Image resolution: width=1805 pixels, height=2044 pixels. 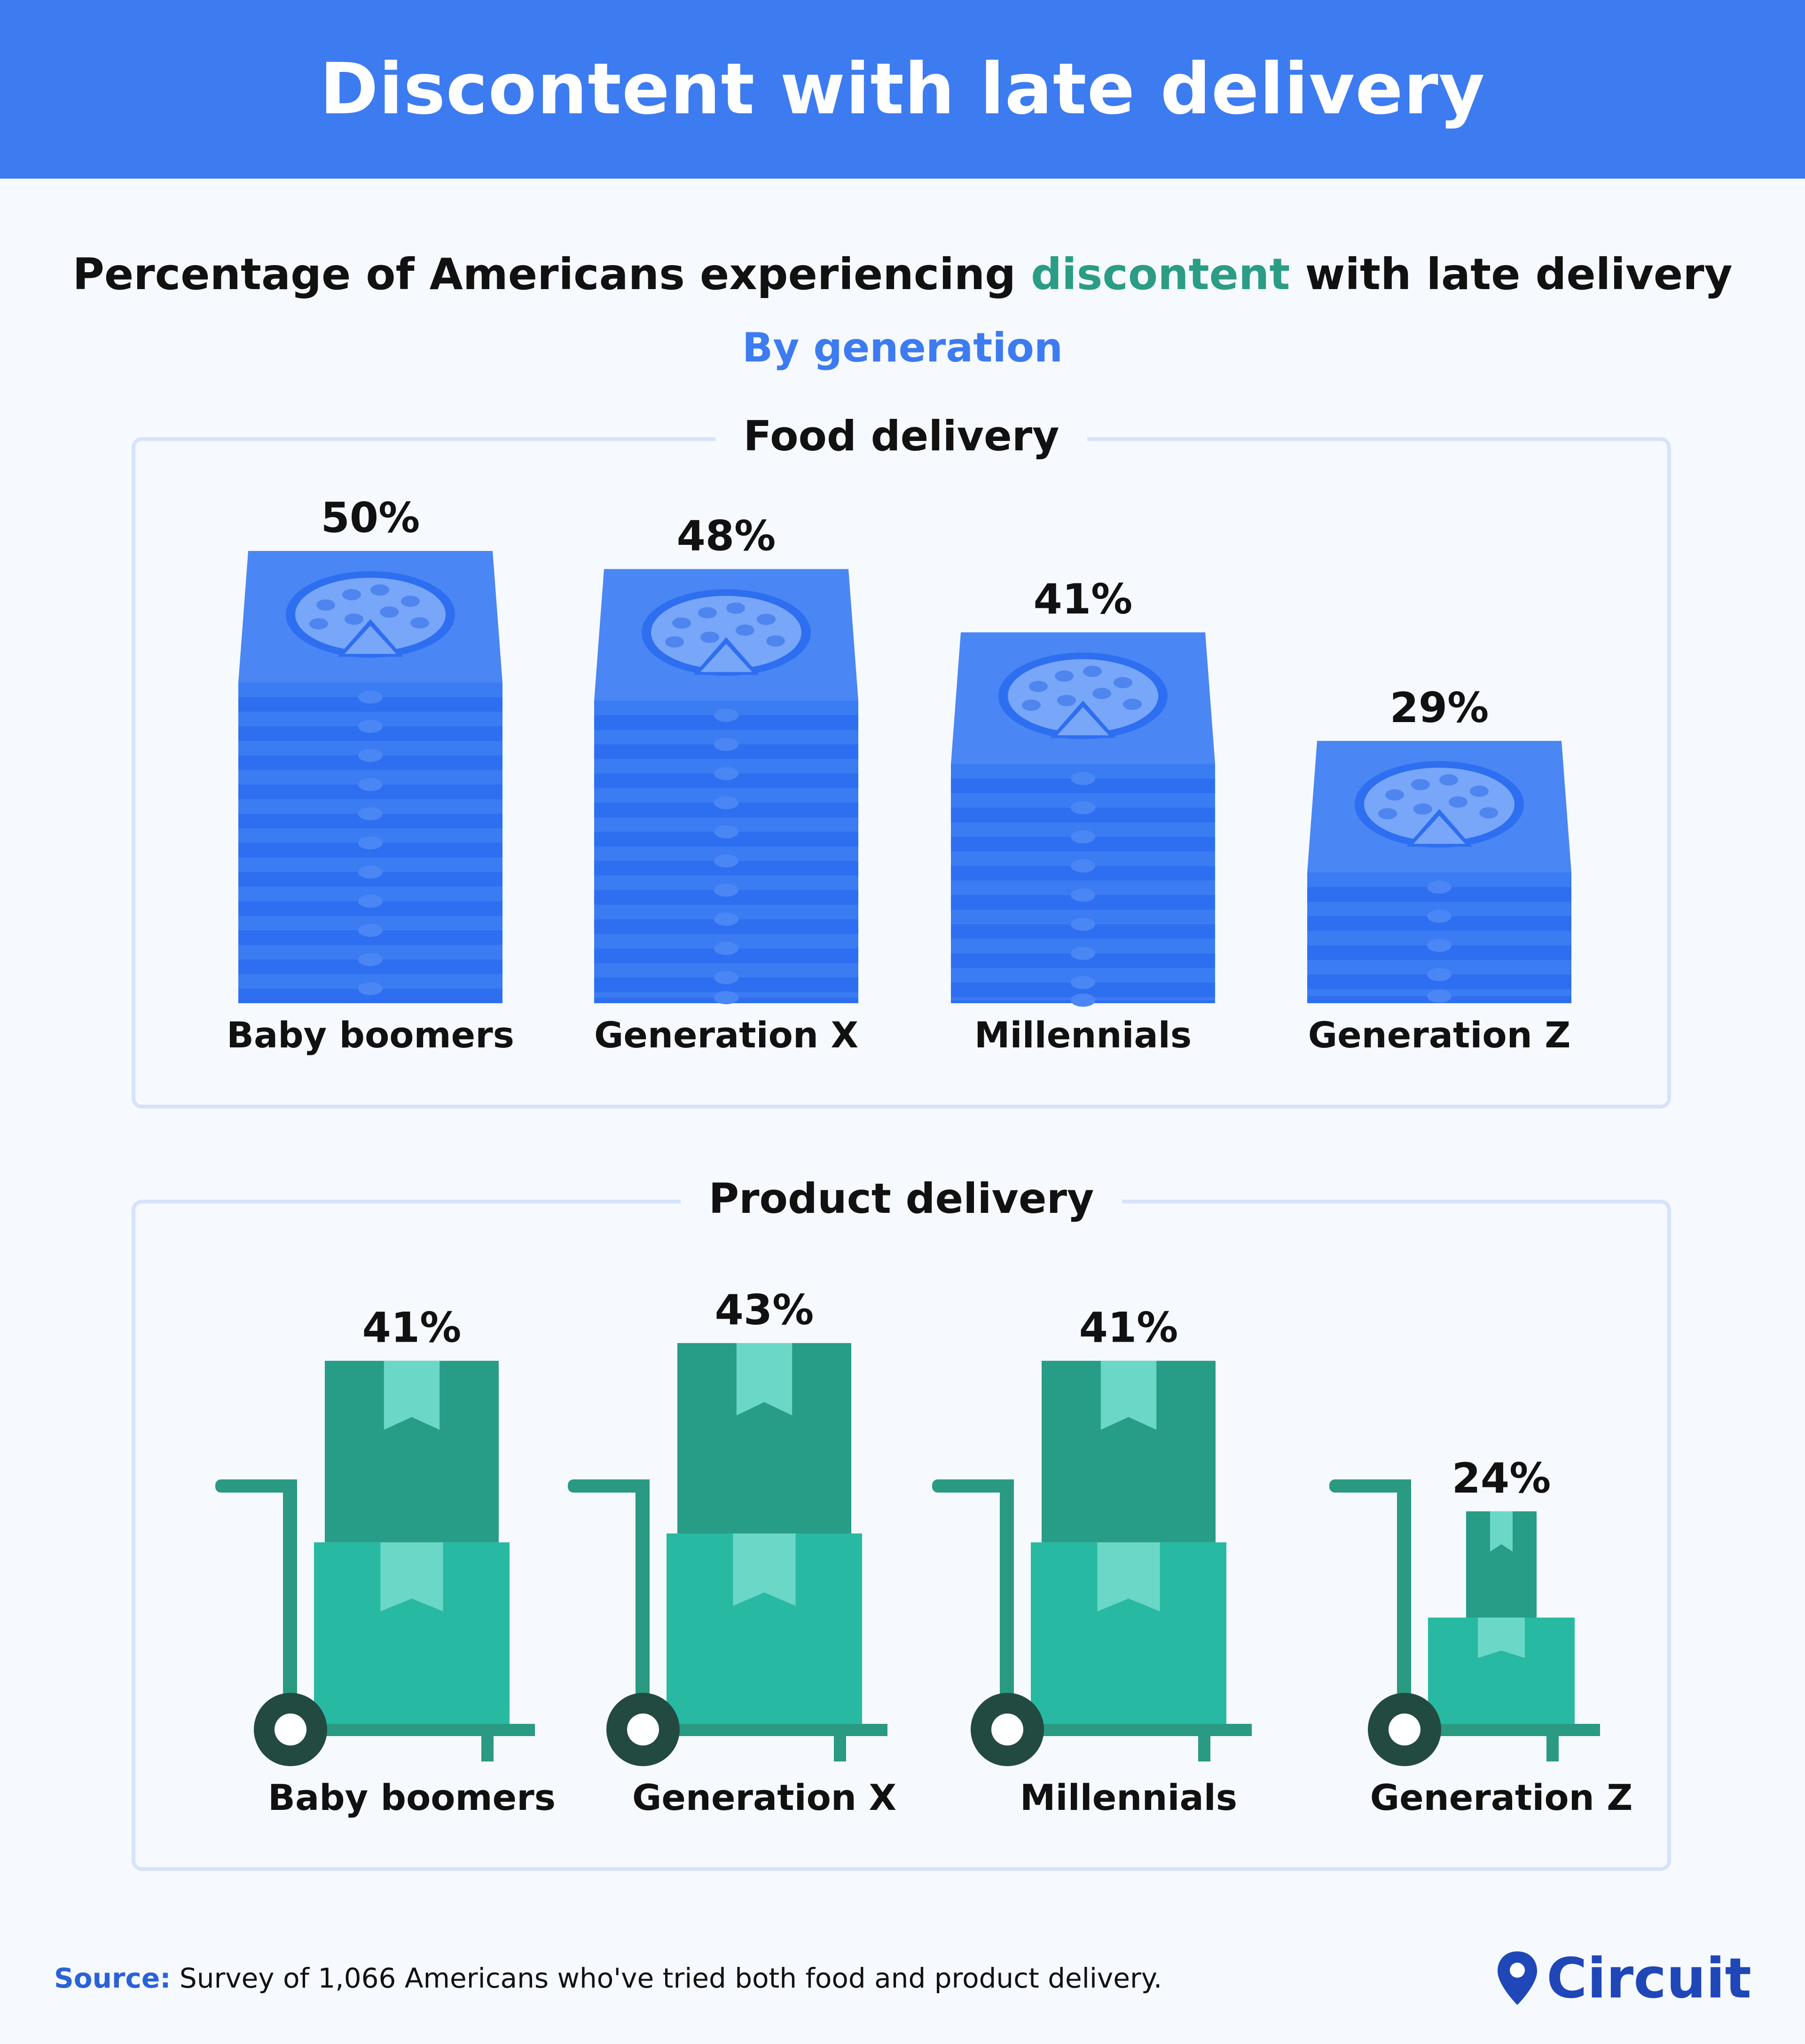 I want to click on subtitle-after: with late delivery, so click(x=1511, y=274).